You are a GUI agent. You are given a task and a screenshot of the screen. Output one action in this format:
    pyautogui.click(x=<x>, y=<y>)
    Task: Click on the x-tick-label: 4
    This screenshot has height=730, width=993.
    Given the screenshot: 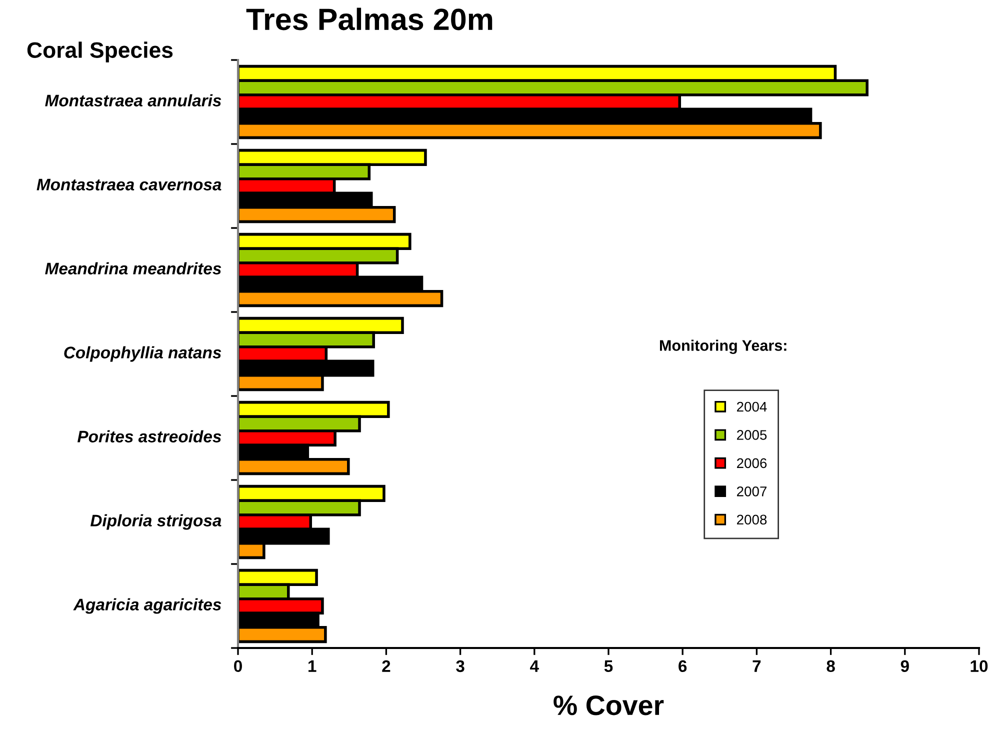 What is the action you would take?
    pyautogui.click(x=534, y=666)
    